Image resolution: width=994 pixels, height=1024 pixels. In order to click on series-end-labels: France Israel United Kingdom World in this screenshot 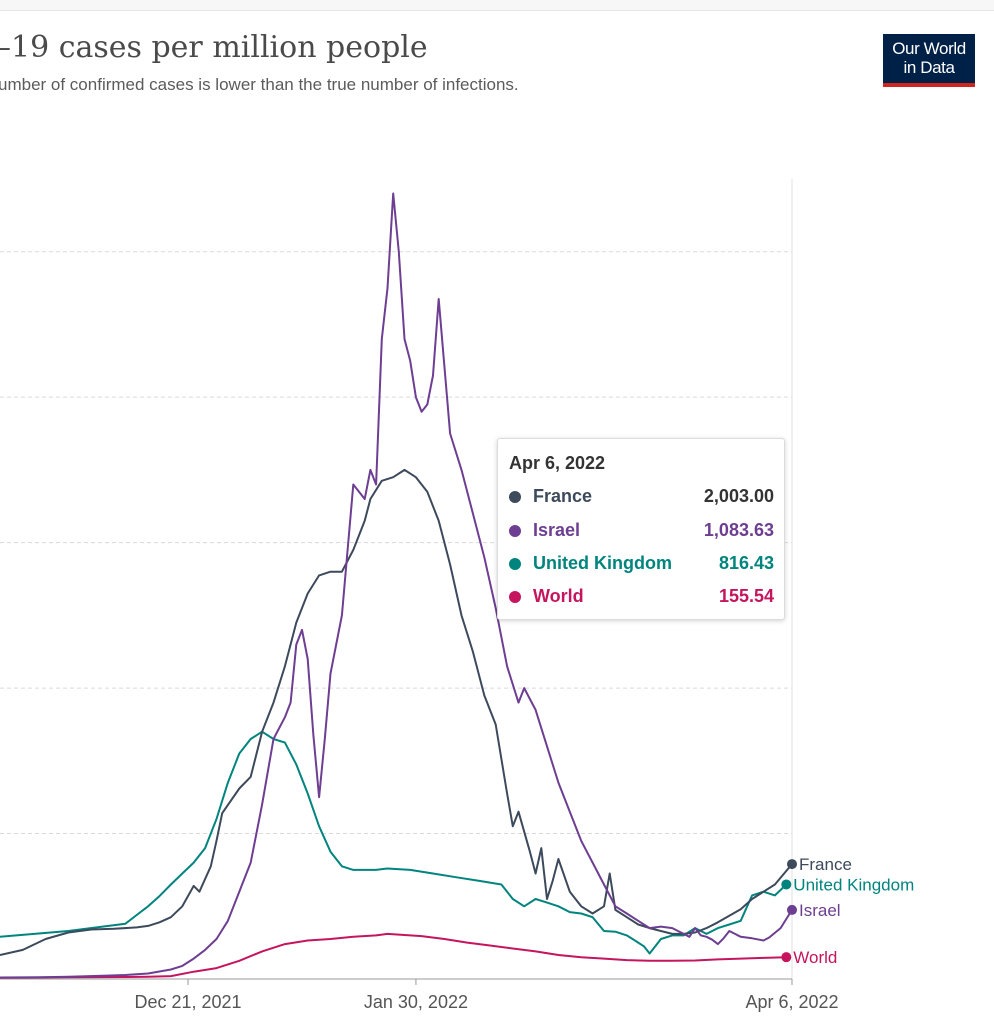, I will do `click(847, 911)`.